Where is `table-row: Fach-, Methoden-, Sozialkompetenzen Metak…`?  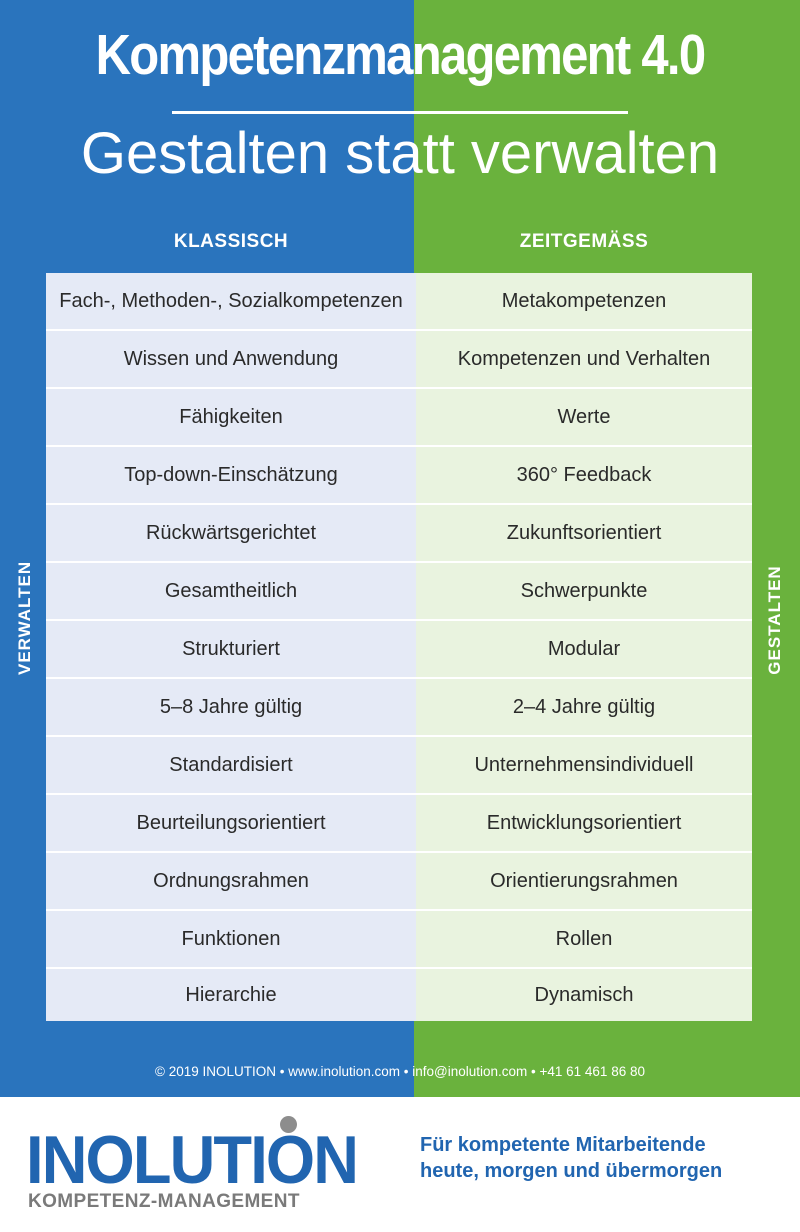 table-row: Fach-, Methoden-, Sozialkompetenzen Metak… is located at coordinates (399, 302).